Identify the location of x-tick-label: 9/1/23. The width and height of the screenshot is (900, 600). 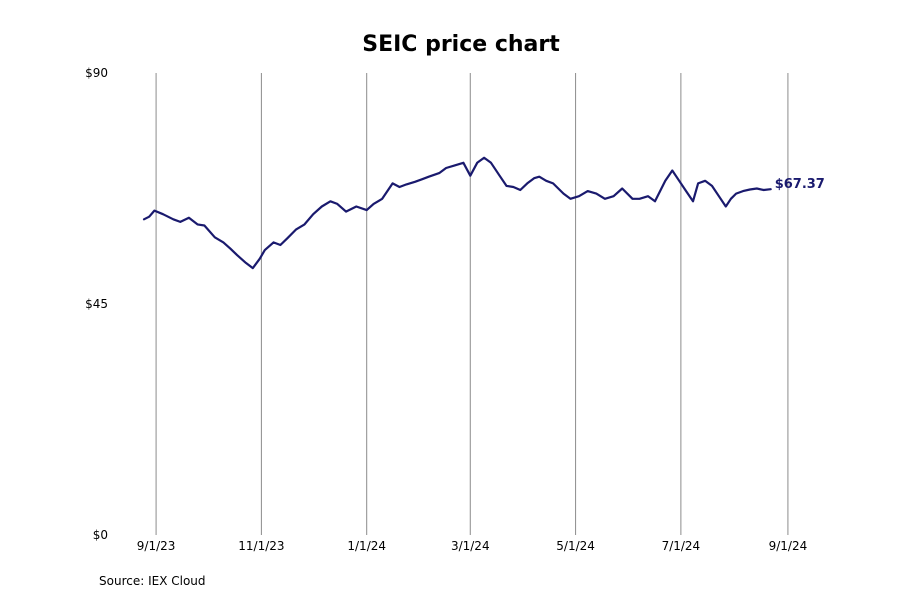
(156, 546).